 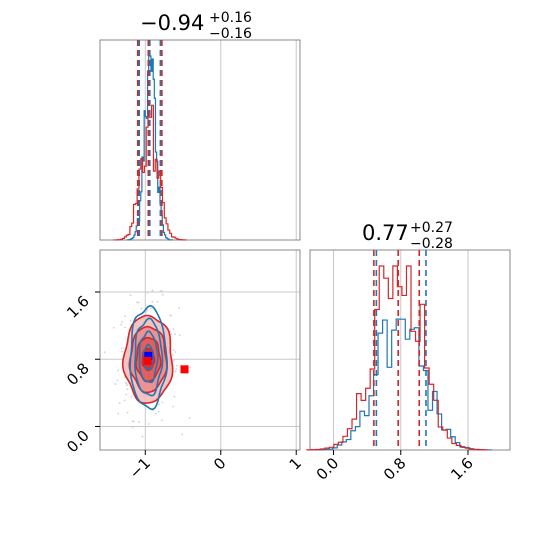 I want to click on joint-panel, so click(x=200, y=350).